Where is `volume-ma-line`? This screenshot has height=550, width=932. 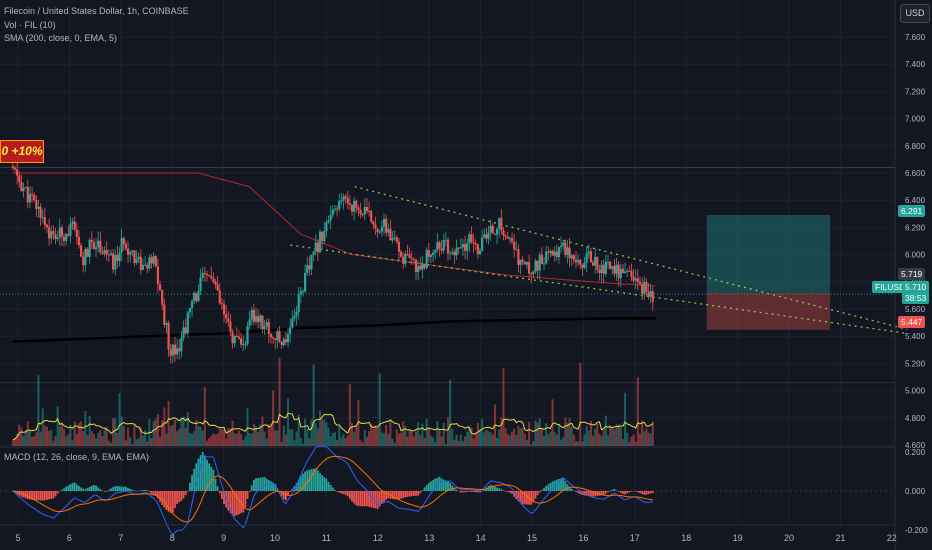
volume-ma-line is located at coordinates (333, 426).